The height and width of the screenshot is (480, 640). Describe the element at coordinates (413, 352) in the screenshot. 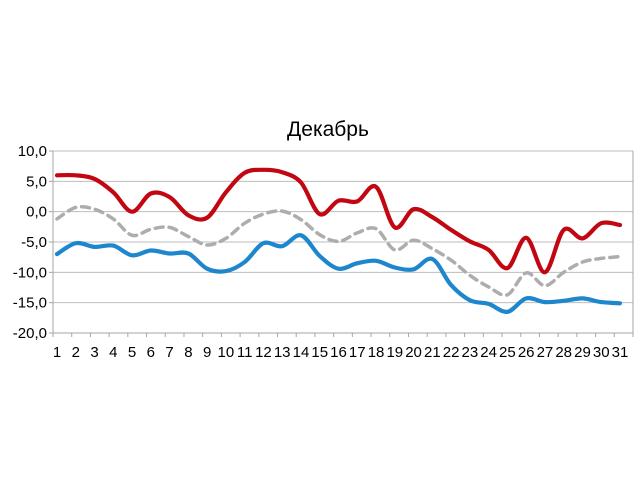

I see `x-axis-label: 20` at that location.